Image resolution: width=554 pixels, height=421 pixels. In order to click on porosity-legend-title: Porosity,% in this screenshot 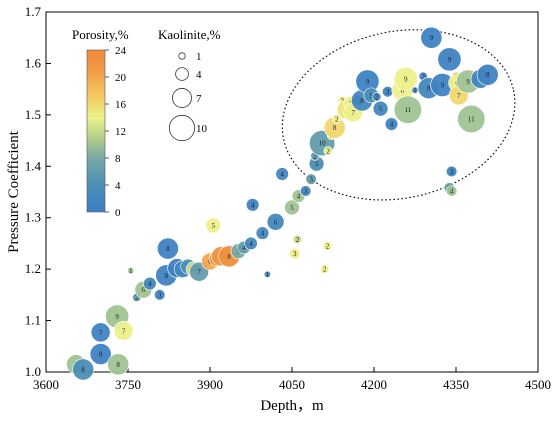, I will do `click(100, 34)`.